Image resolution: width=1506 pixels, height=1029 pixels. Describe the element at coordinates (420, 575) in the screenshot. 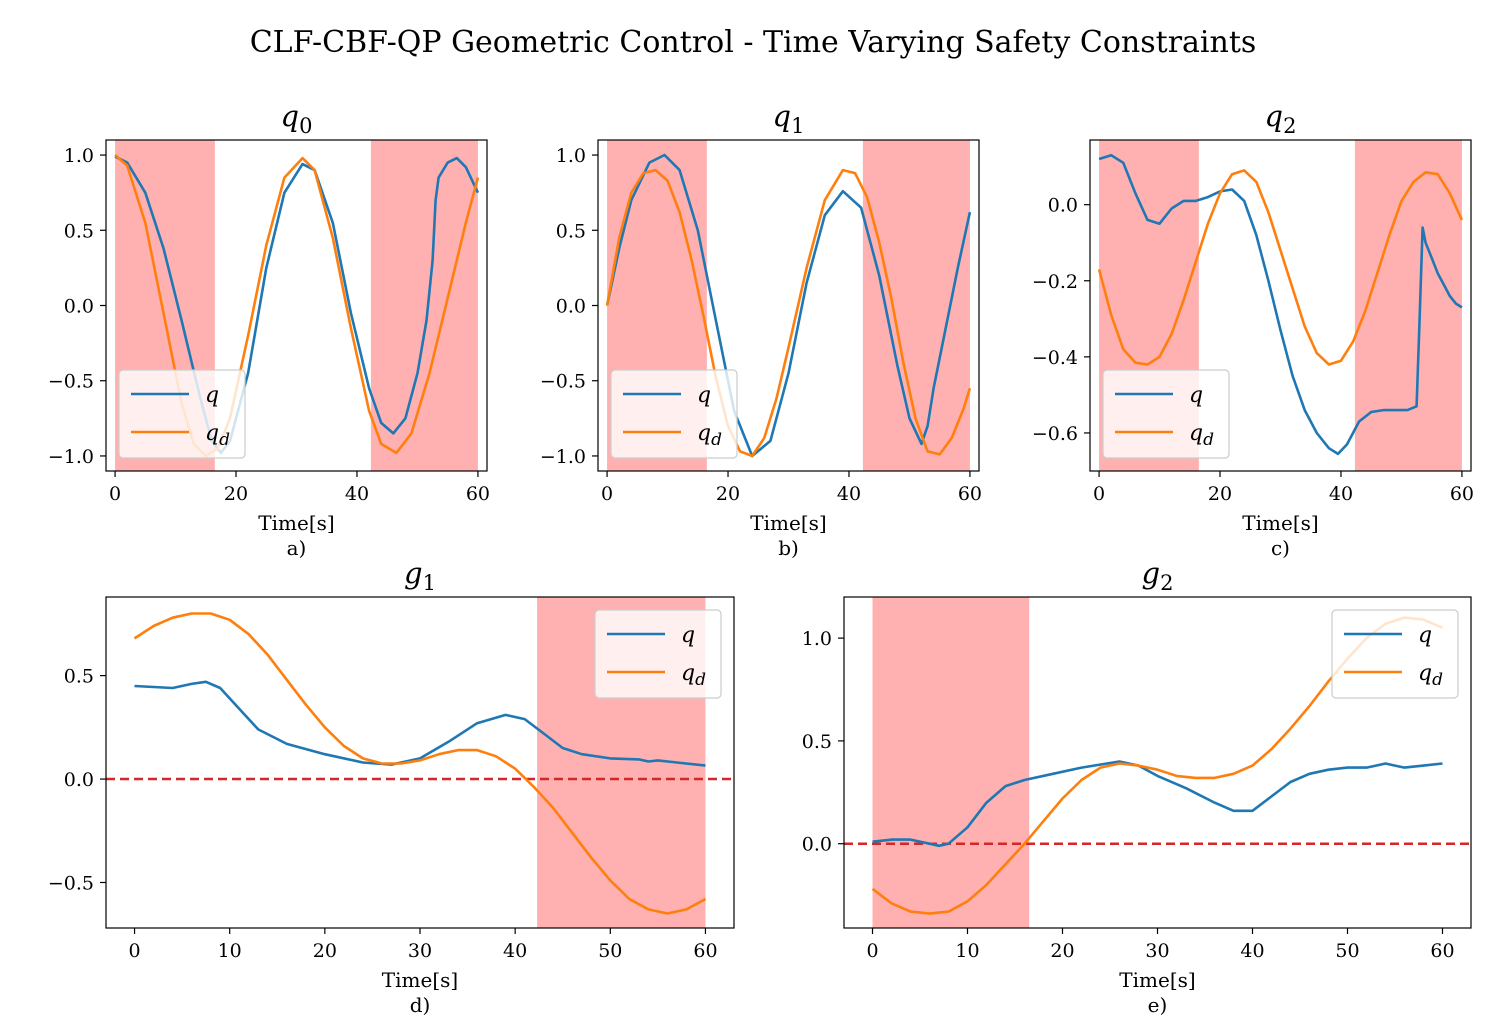

I see `panel-title: g1` at that location.